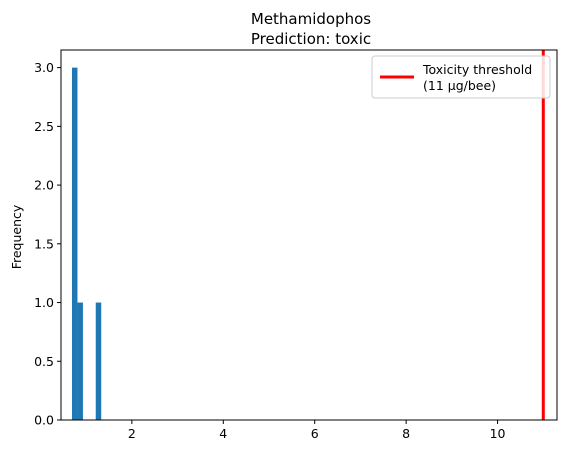  Describe the element at coordinates (16, 236) in the screenshot. I see `y-axis-label: Frequency` at that location.